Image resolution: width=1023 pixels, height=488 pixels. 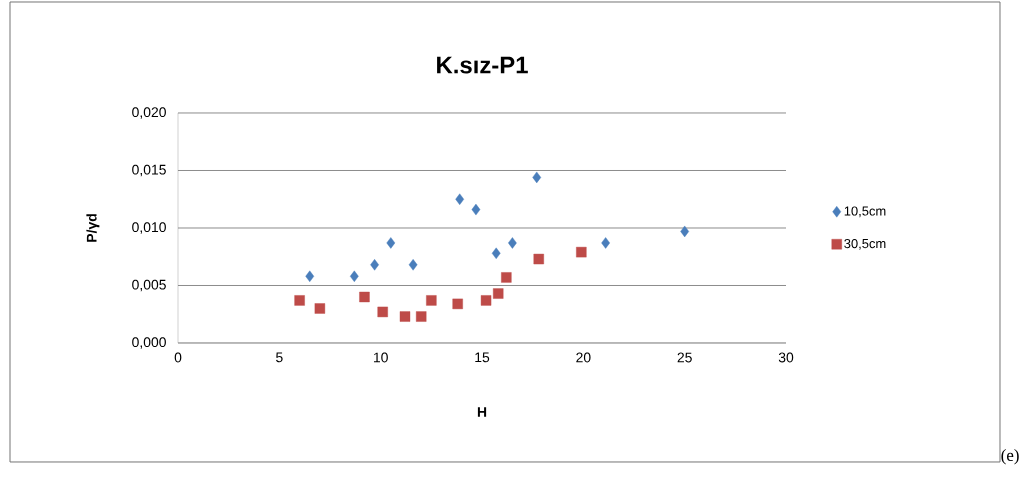 What do you see at coordinates (865, 244) in the screenshot?
I see `legend-label: 30,5cm` at bounding box center [865, 244].